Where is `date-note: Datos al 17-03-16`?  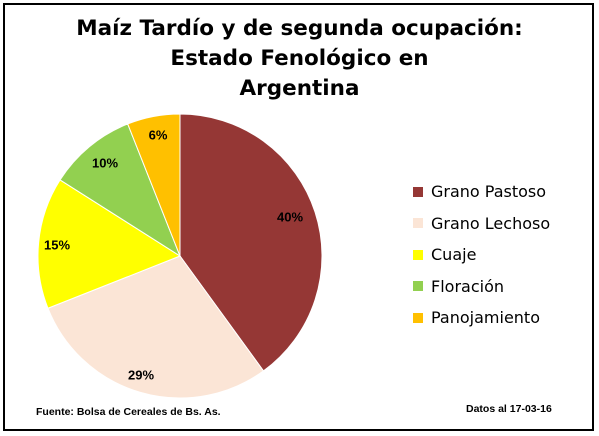 date-note: Datos al 17-03-16 is located at coordinates (509, 409).